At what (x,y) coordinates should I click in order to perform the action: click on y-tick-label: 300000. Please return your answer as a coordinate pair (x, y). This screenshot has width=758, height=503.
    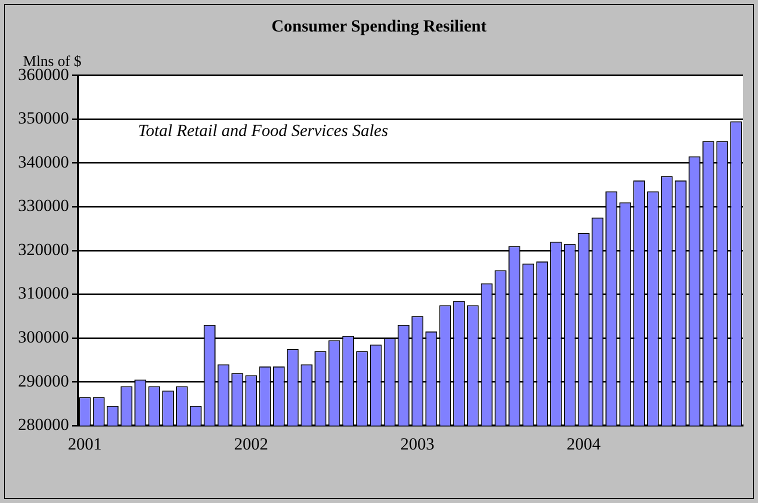
    Looking at the image, I should click on (43, 337).